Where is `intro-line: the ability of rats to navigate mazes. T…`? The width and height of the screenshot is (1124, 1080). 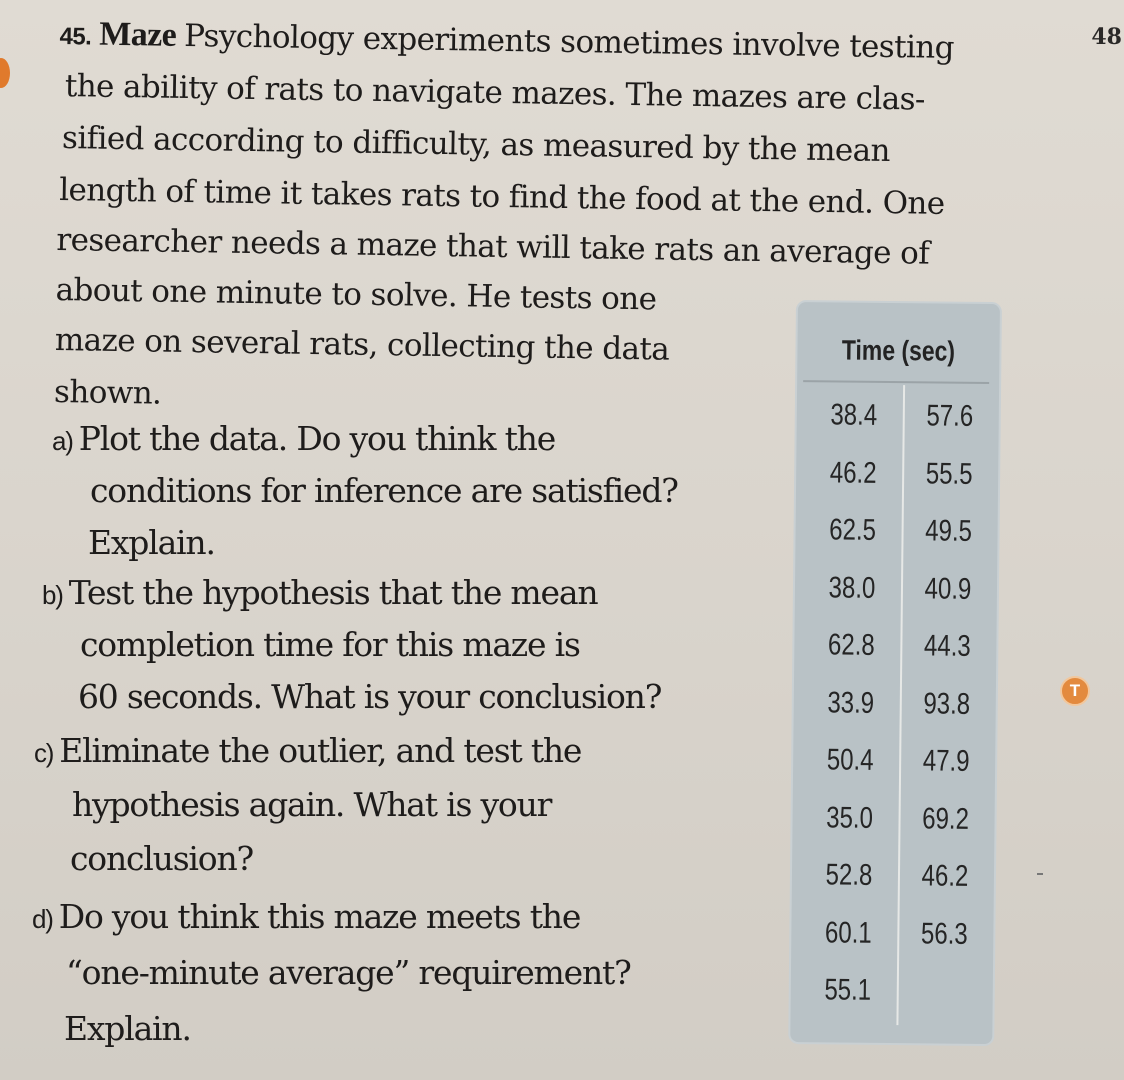 intro-line: the ability of rats to navigate mazes. T… is located at coordinates (495, 93).